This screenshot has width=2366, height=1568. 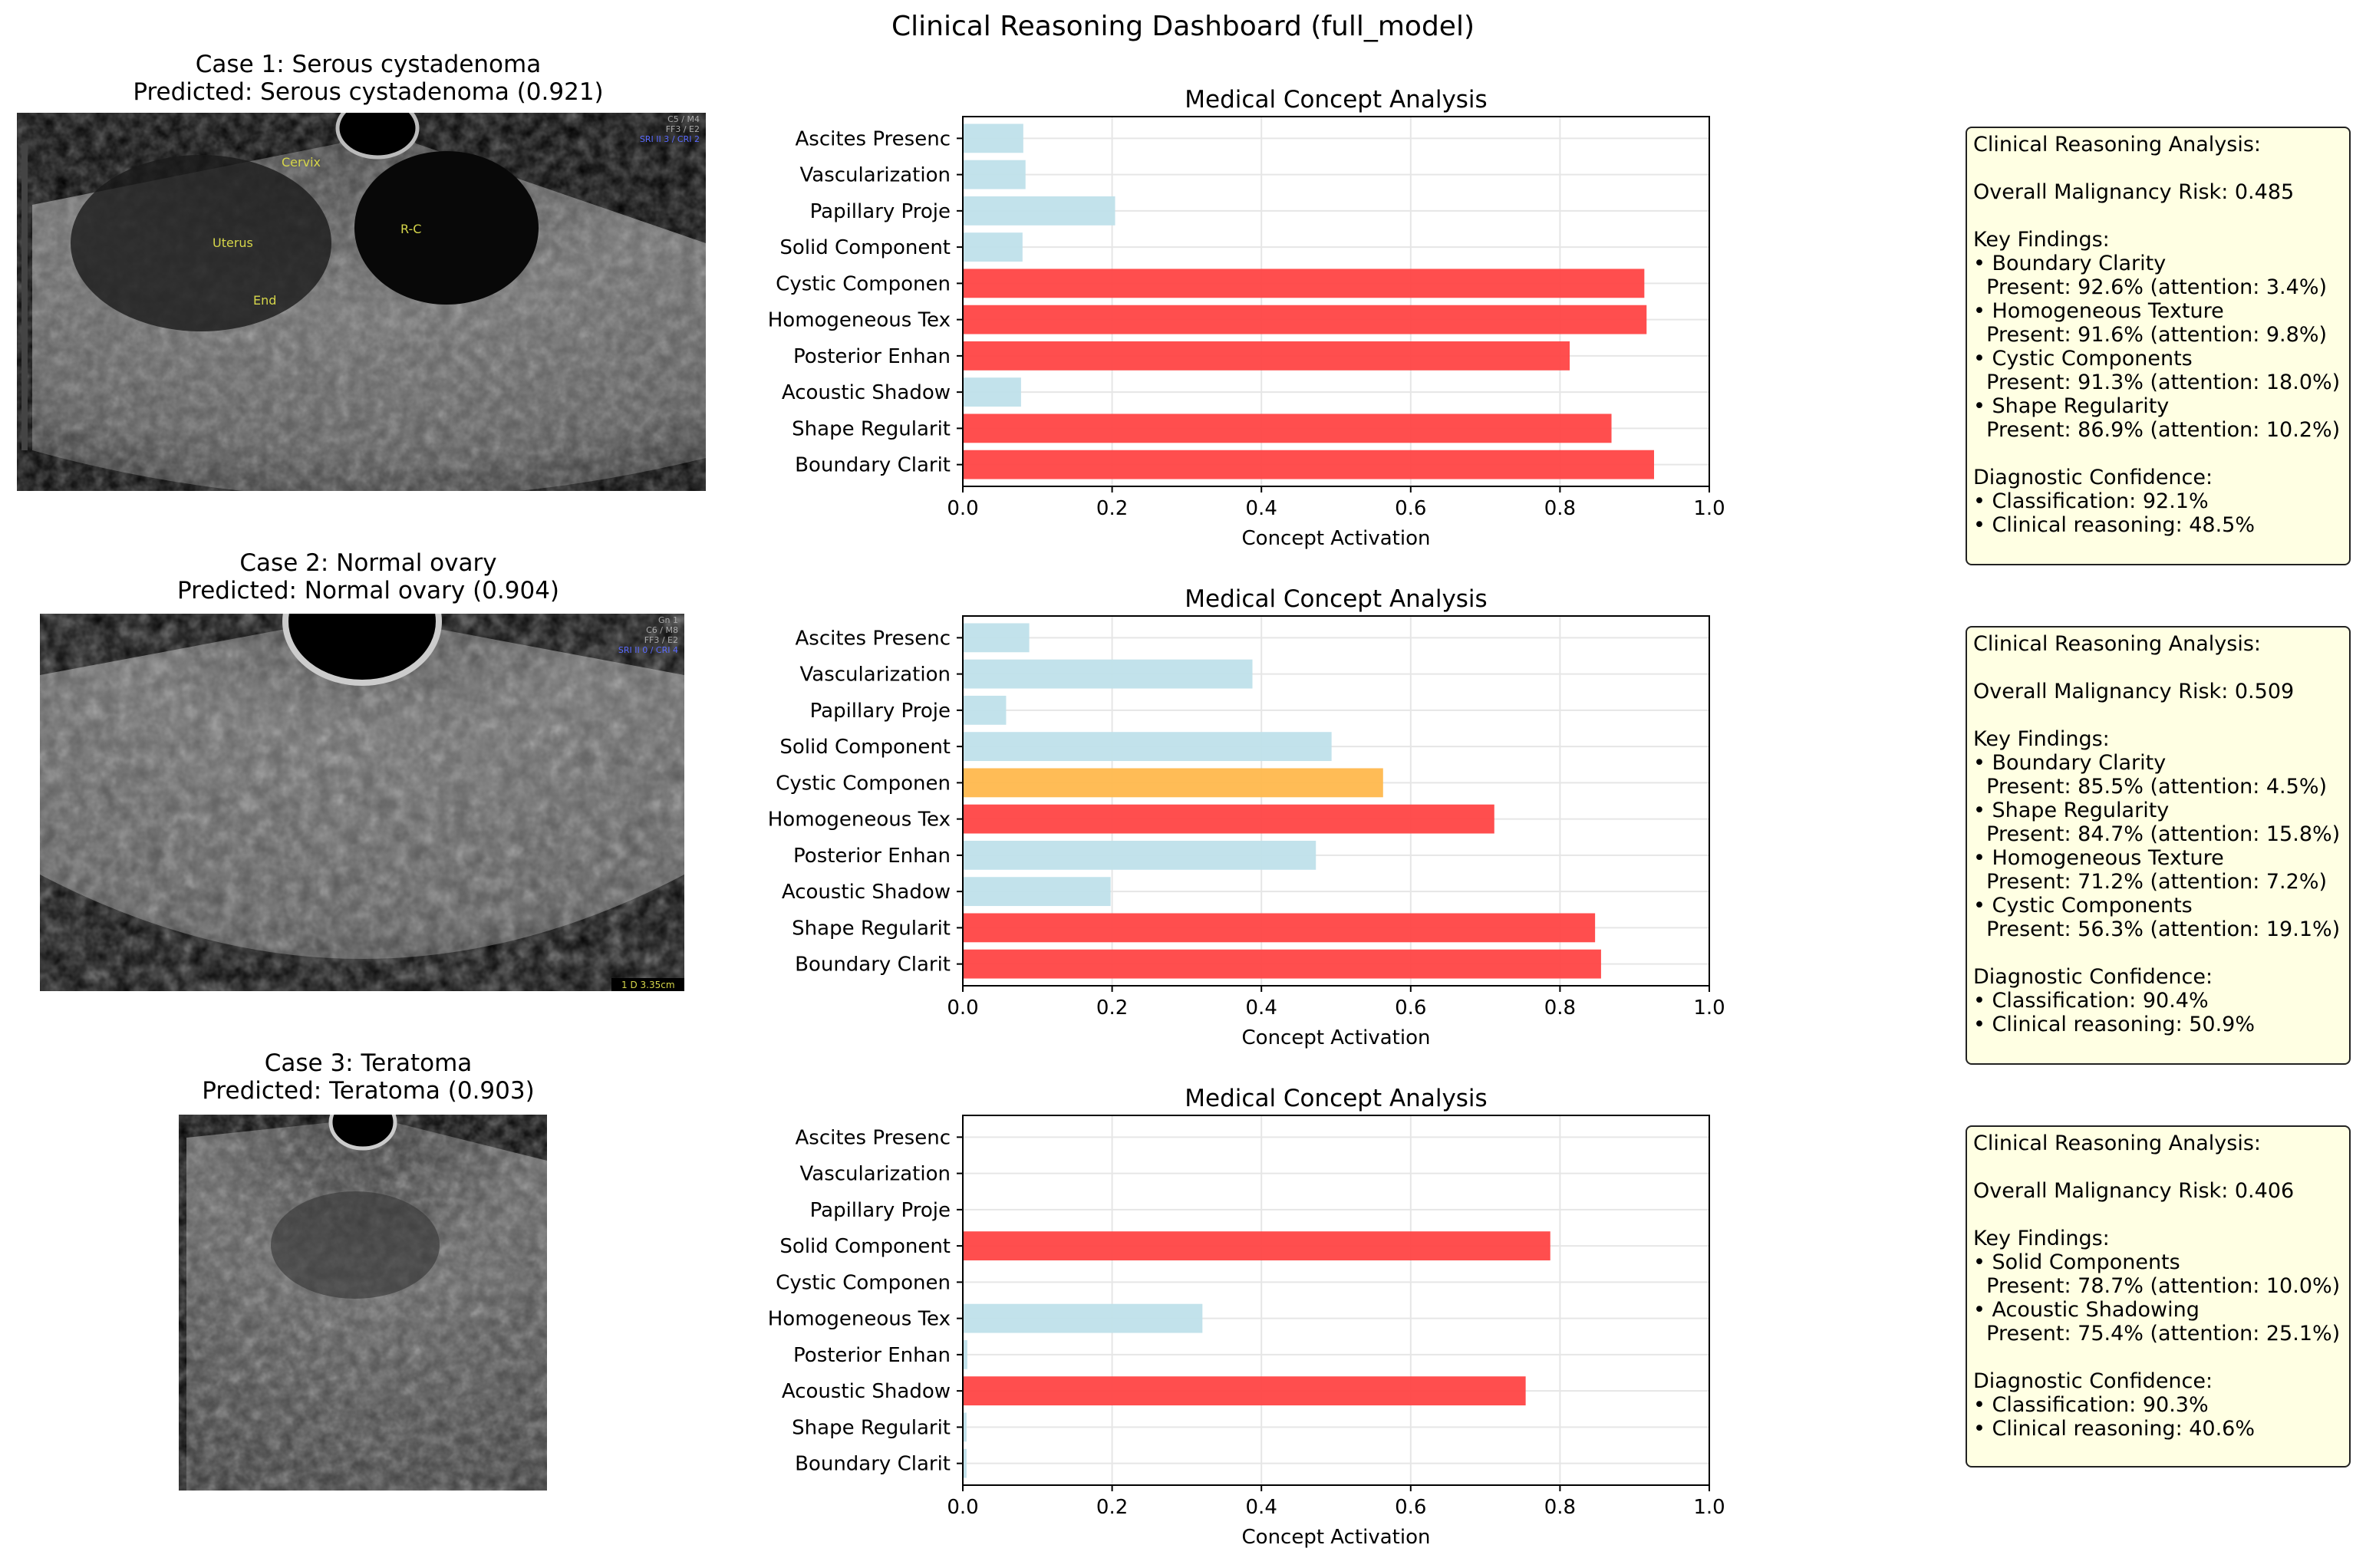 I want to click on scan-info-gn: Gn 1, so click(x=668, y=620).